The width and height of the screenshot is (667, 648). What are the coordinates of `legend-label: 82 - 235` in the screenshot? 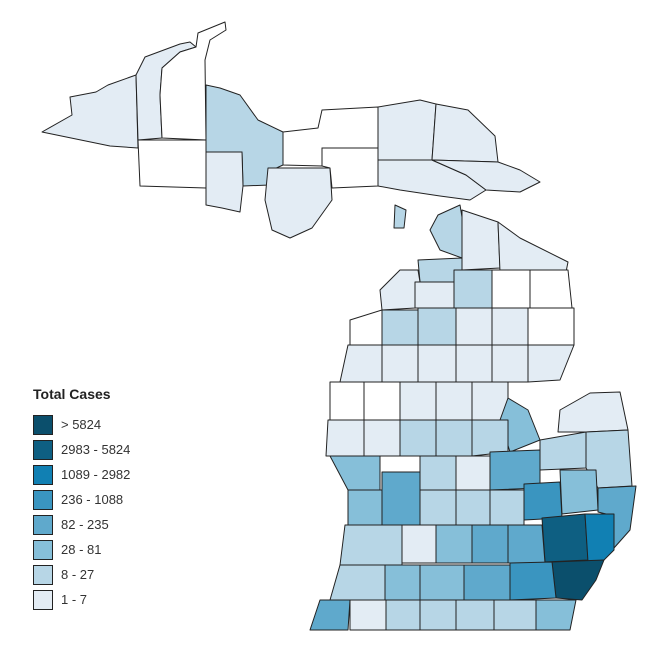 It's located at (85, 524).